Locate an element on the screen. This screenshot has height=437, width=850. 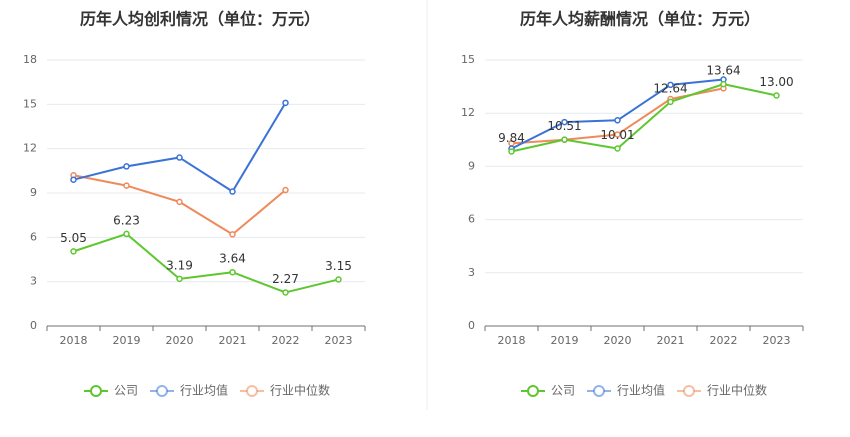
data-label: 5.05 is located at coordinates (73, 238).